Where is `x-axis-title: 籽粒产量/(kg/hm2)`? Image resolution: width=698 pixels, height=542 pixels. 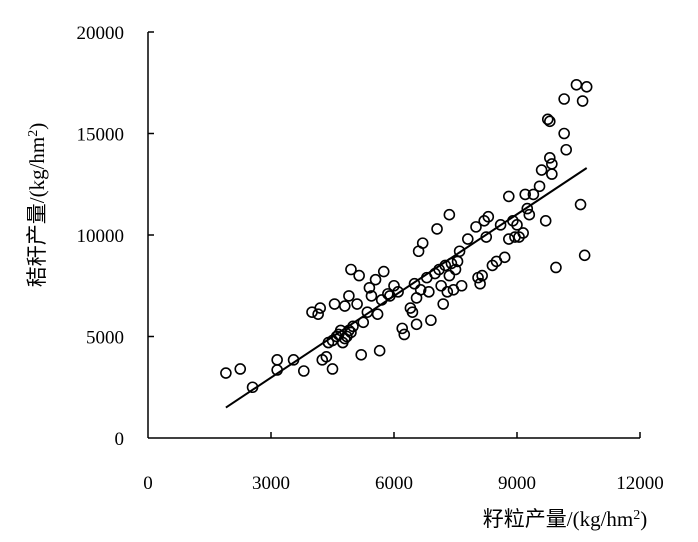
x-axis-title: 籽粒产量/(kg/hm2) is located at coordinates (565, 519).